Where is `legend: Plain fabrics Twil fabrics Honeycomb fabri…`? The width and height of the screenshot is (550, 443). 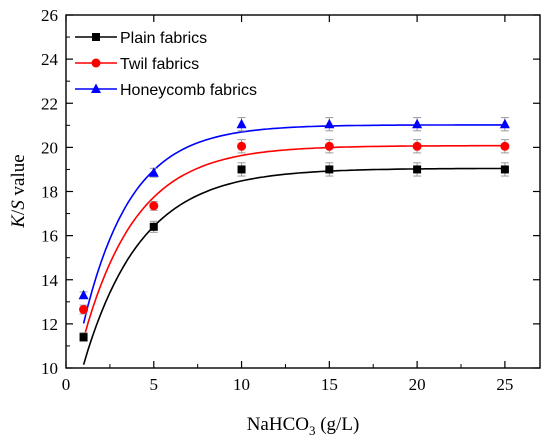 legend: Plain fabrics Twil fabrics Honeycomb fabri… is located at coordinates (166, 64).